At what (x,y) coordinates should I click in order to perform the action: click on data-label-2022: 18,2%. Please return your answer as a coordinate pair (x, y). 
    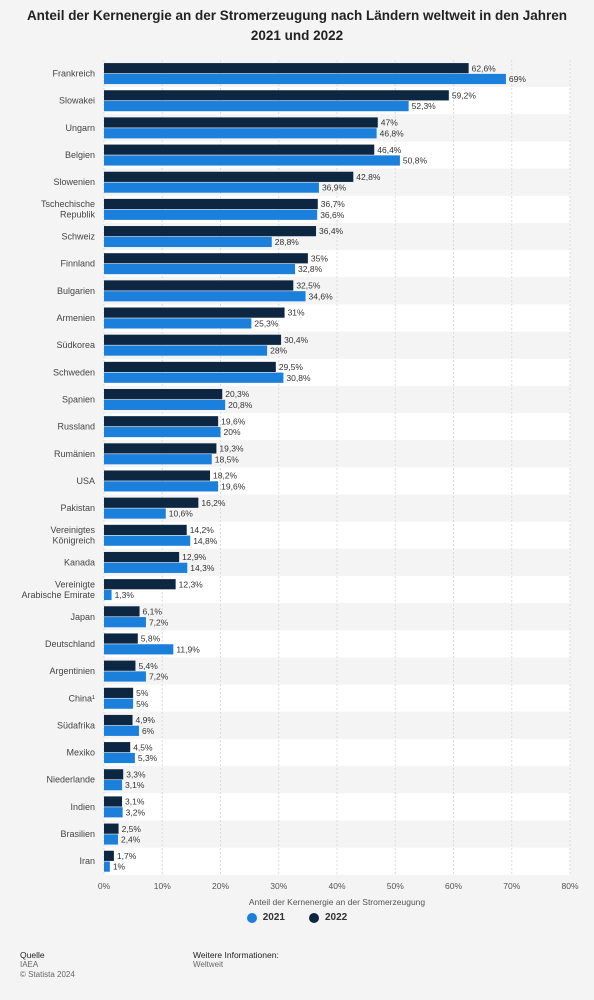
    Looking at the image, I should click on (225, 476).